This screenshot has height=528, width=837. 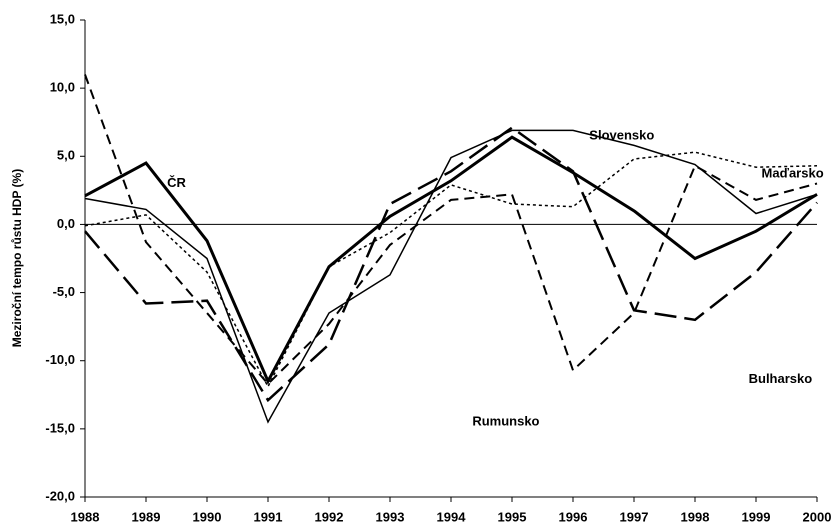 I want to click on y-tick-label: 0,0, so click(x=66, y=223).